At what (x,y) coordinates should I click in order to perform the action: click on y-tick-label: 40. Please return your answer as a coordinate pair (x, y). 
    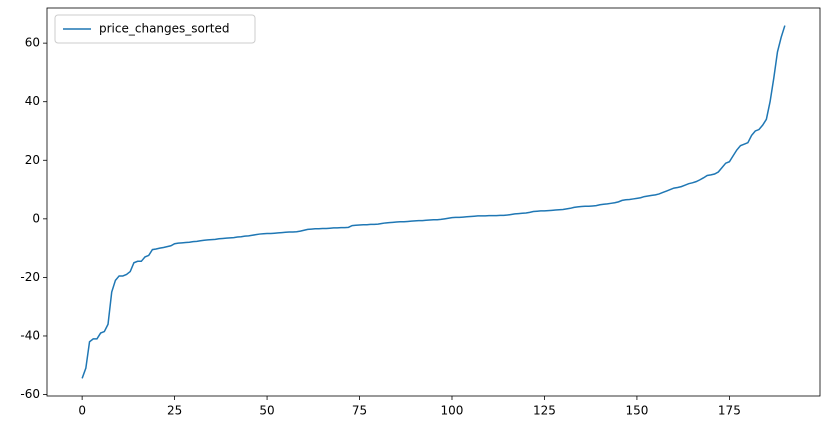
    Looking at the image, I should click on (32, 101).